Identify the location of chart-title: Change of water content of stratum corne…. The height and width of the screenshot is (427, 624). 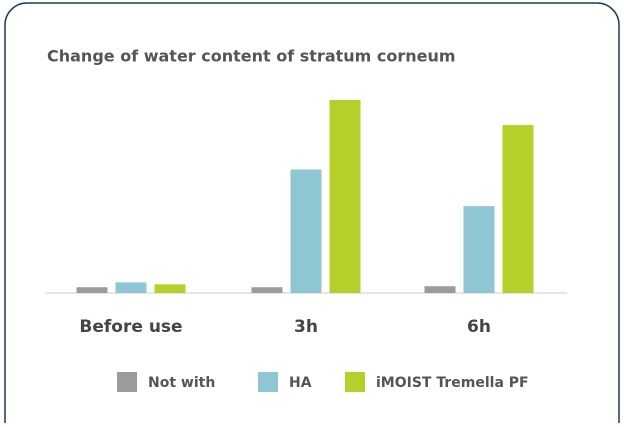
(251, 56).